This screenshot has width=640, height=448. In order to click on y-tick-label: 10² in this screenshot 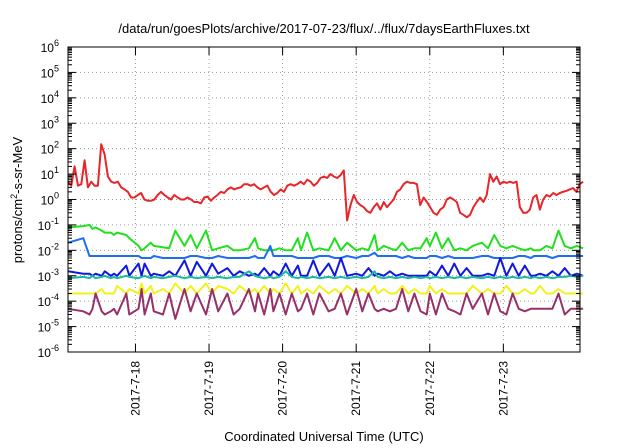, I will do `click(50, 148)`.